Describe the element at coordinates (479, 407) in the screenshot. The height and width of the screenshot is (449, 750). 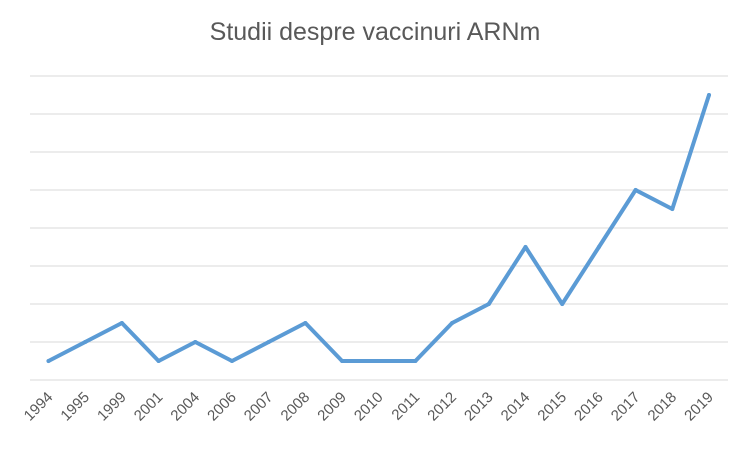
I see `x-tick-label: 2013` at that location.